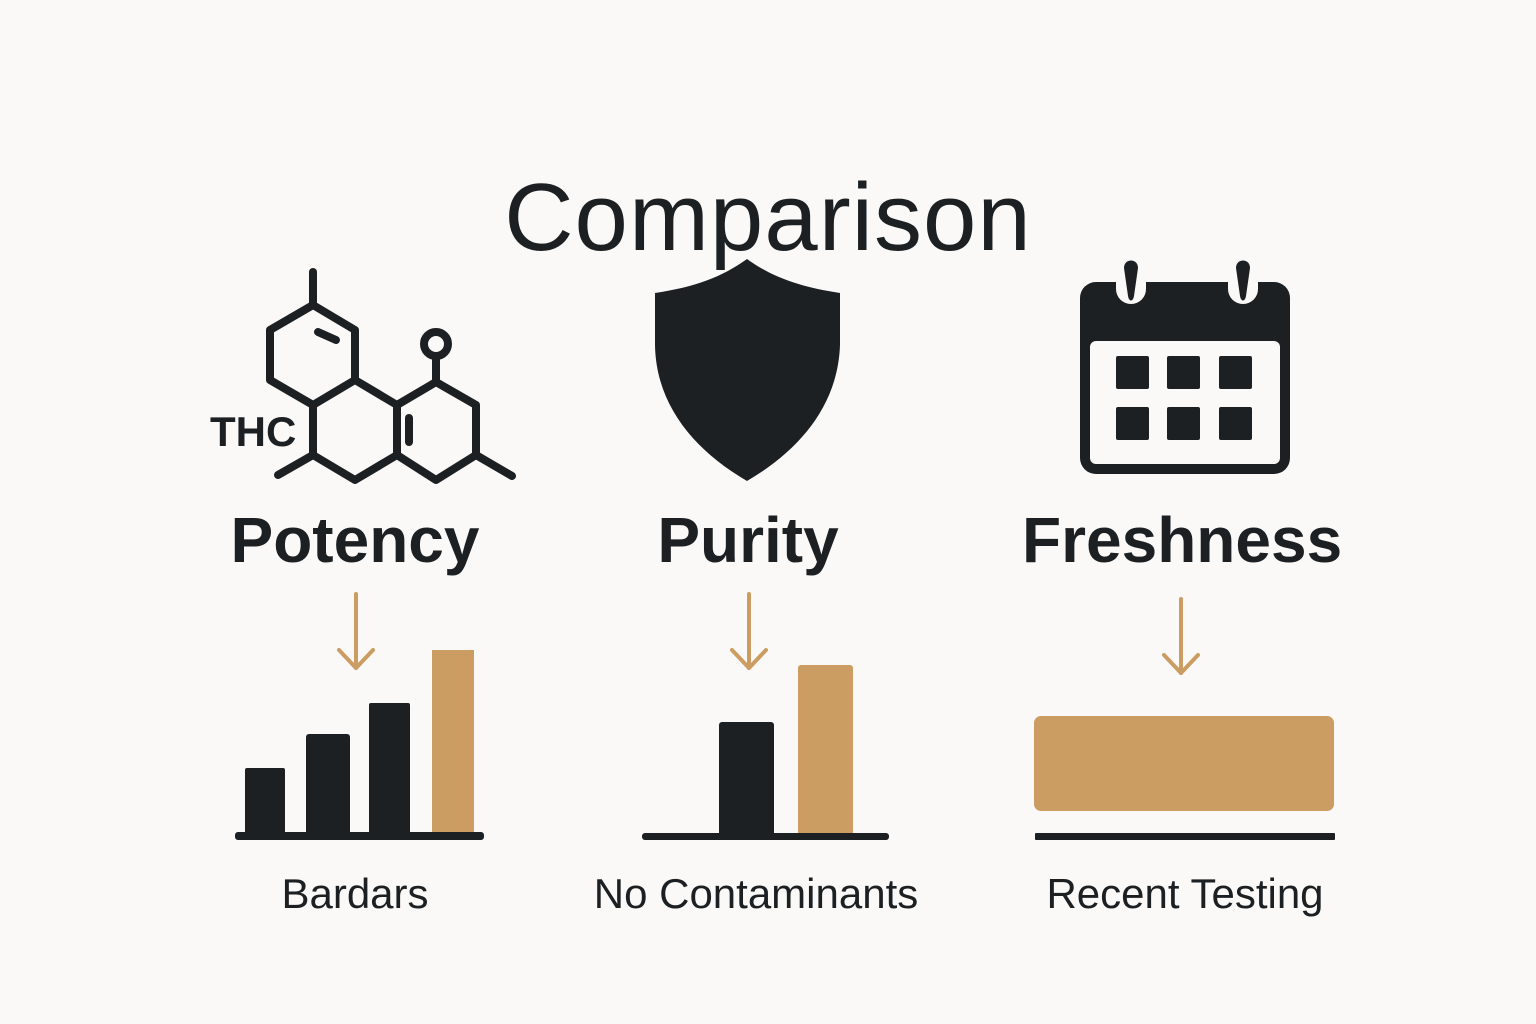  Describe the element at coordinates (1185, 367) in the screenshot. I see `calendar-icon` at that location.